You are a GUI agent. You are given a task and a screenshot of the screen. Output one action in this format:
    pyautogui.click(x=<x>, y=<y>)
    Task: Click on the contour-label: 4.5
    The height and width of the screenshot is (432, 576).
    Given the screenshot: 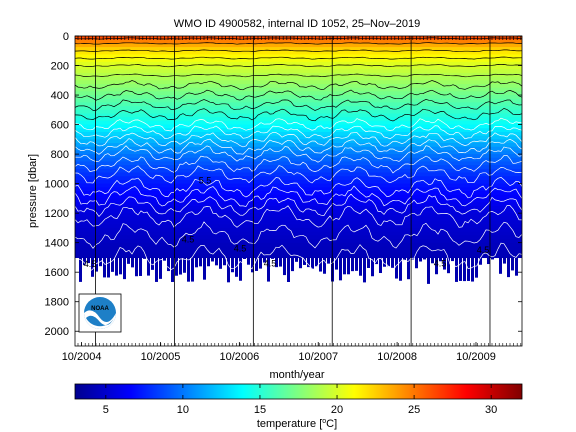 What is the action you would take?
    pyautogui.click(x=270, y=263)
    